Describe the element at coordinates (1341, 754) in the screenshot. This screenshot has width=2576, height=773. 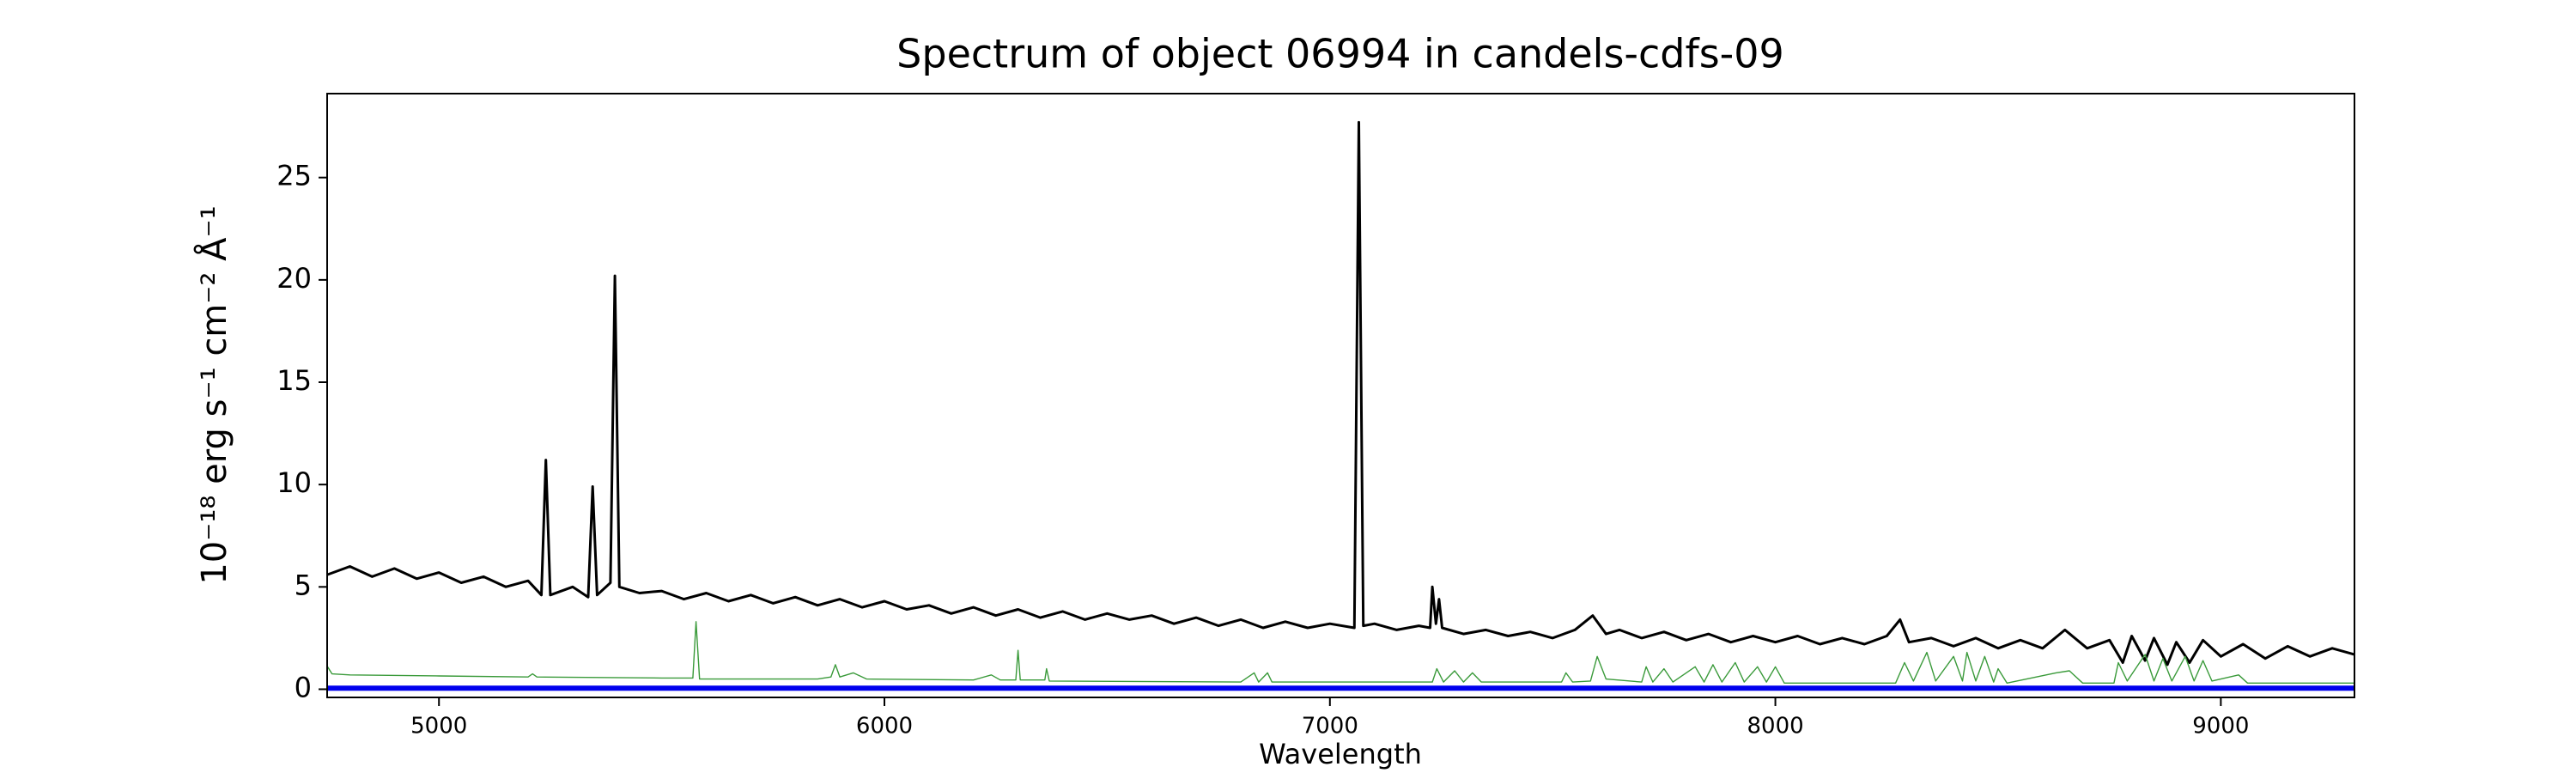
I see `x-axis-label: Wavelength` at that location.